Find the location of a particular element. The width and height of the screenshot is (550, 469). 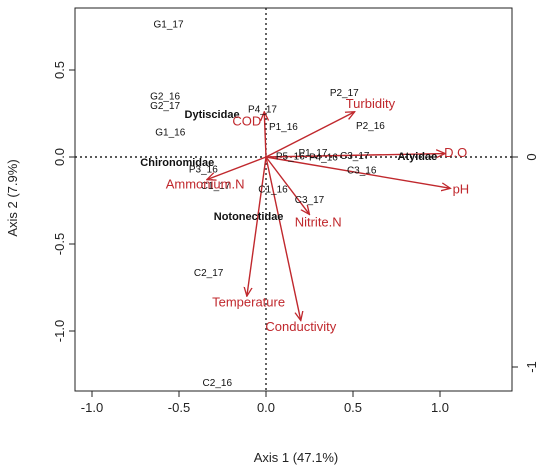

site-label: P2_17 is located at coordinates (344, 93).